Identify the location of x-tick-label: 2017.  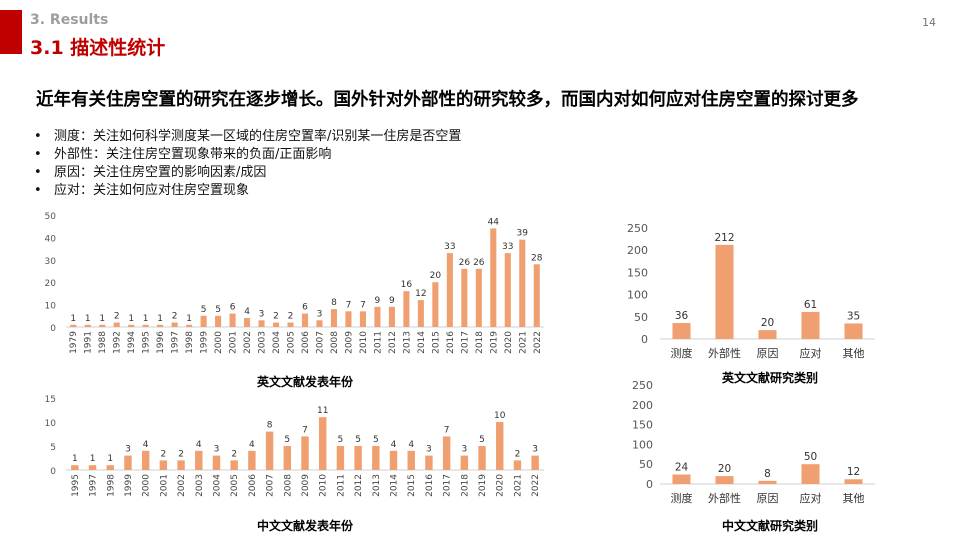
(465, 342).